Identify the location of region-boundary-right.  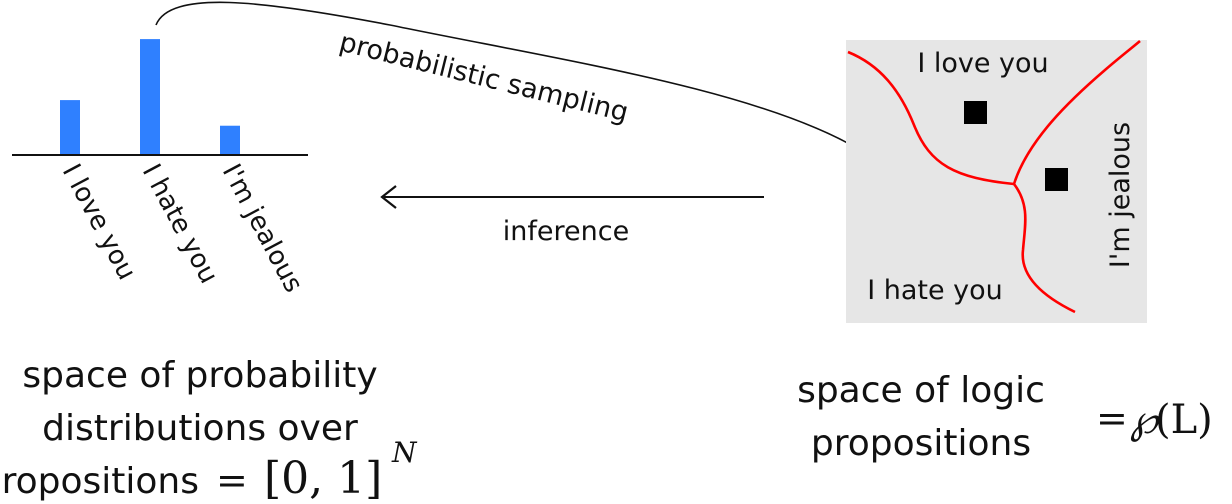
(1076, 112).